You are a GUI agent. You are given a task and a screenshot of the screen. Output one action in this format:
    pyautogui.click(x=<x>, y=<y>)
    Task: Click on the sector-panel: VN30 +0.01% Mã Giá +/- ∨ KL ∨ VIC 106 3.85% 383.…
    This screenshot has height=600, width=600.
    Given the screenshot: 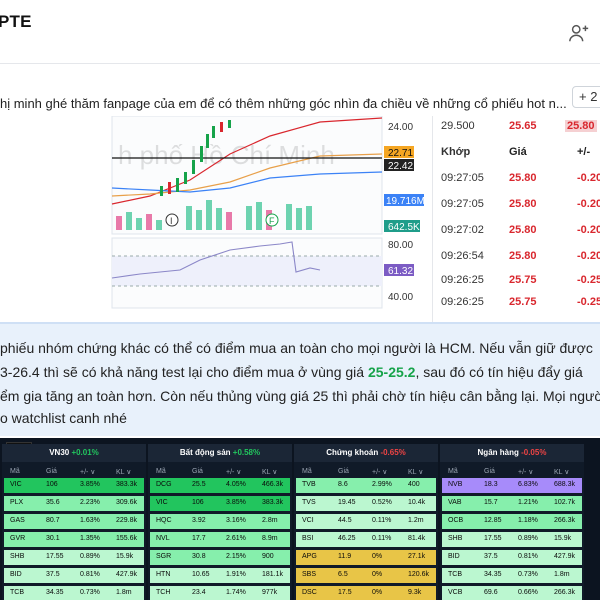 What is the action you would take?
    pyautogui.click(x=74, y=522)
    